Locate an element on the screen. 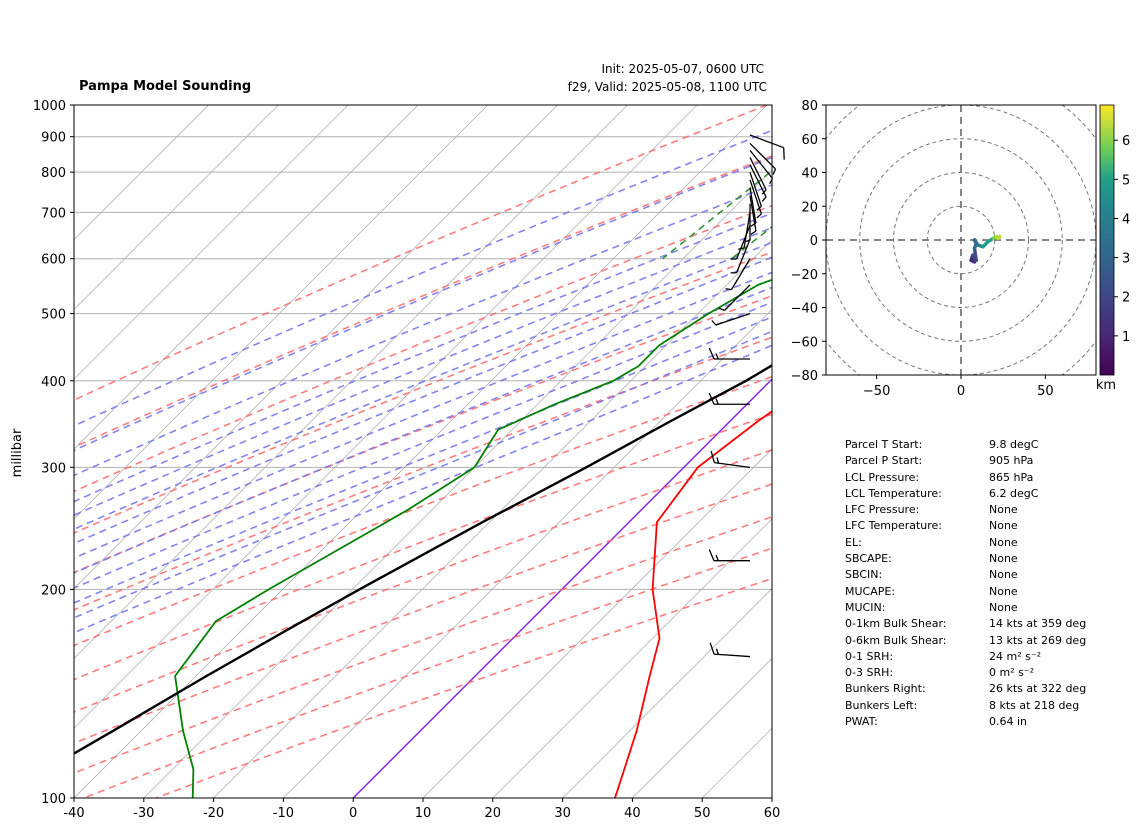  param-value: 865 hPa is located at coordinates (1011, 477).